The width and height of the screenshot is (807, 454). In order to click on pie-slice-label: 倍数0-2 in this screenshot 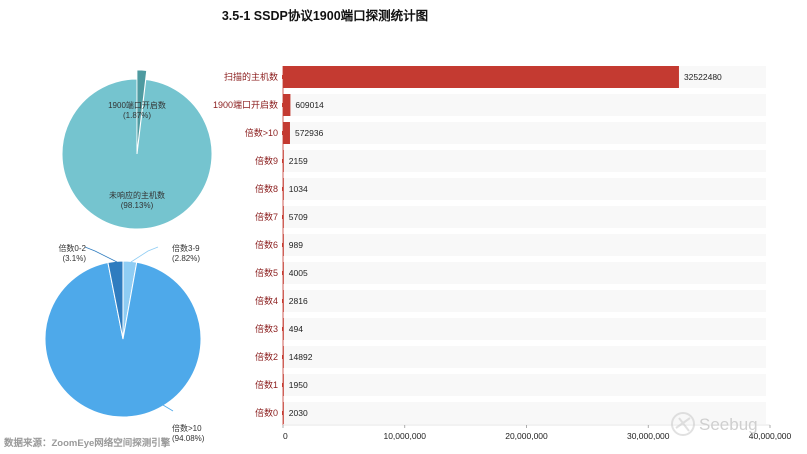, I will do `click(72, 248)`.